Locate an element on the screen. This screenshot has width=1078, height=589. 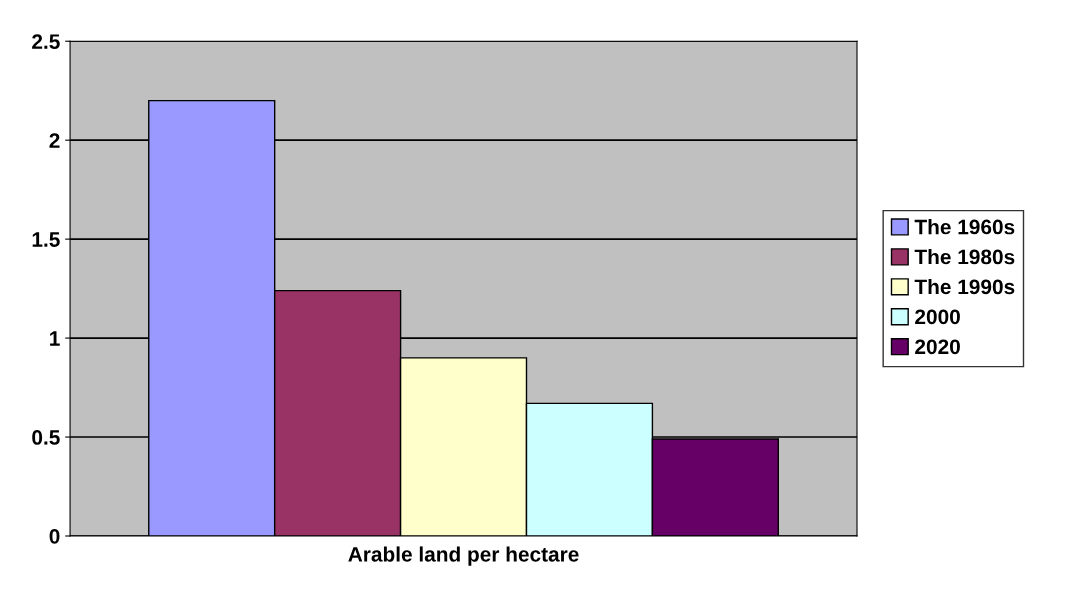
y-tick-label: 1.5 is located at coordinates (46, 239).